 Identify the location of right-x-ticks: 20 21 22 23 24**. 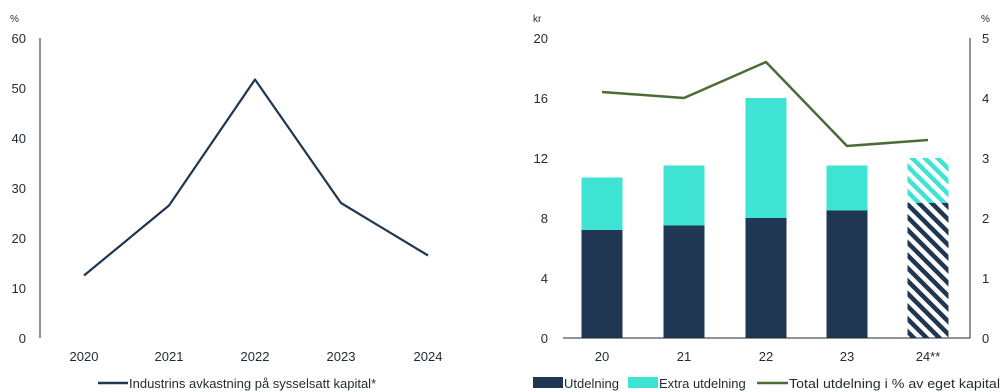
(768, 356).